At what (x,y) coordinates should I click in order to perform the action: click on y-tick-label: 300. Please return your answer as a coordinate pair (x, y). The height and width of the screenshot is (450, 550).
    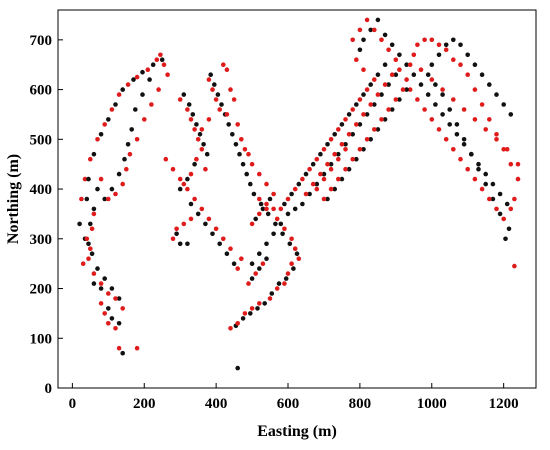
    Looking at the image, I should click on (41, 240).